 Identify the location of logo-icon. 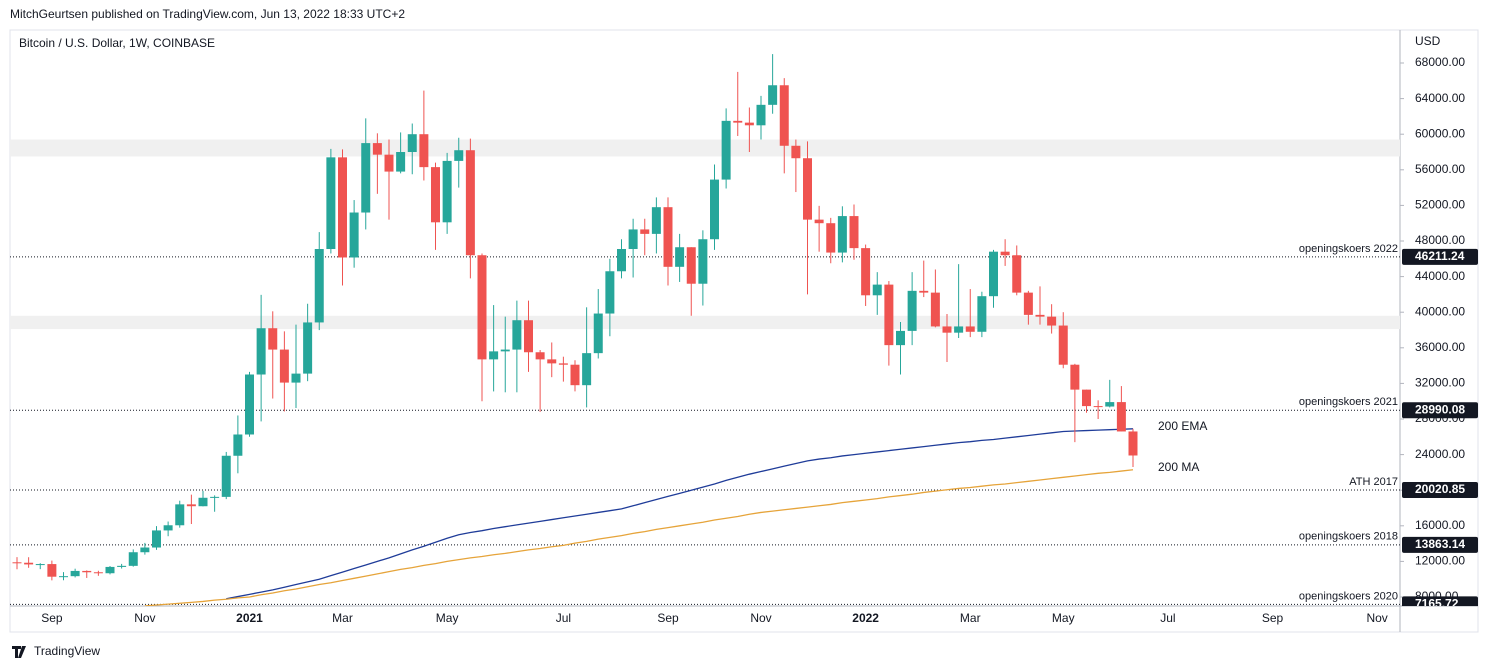
(19, 652).